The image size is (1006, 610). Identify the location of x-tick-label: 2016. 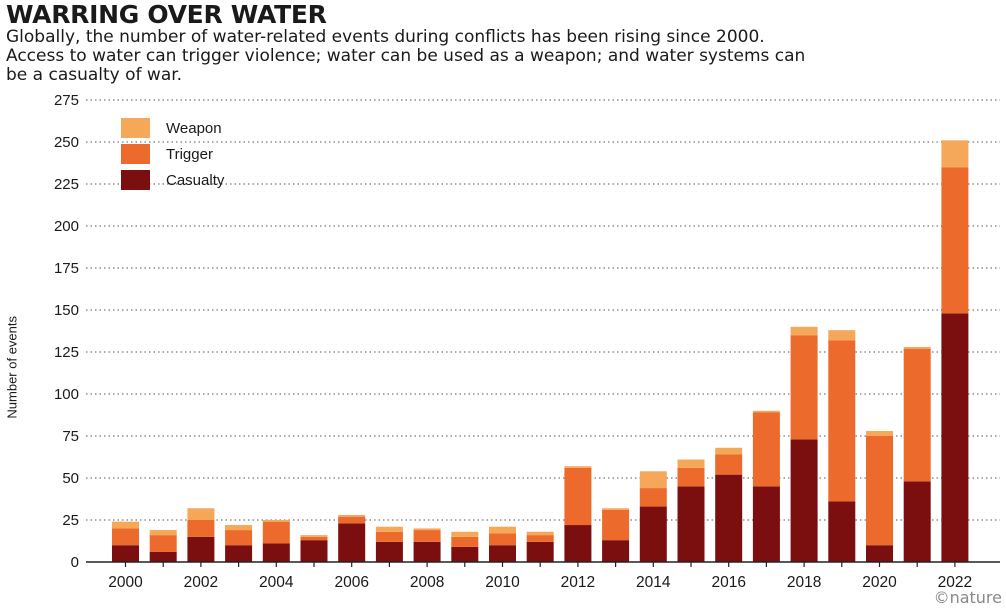
(728, 582).